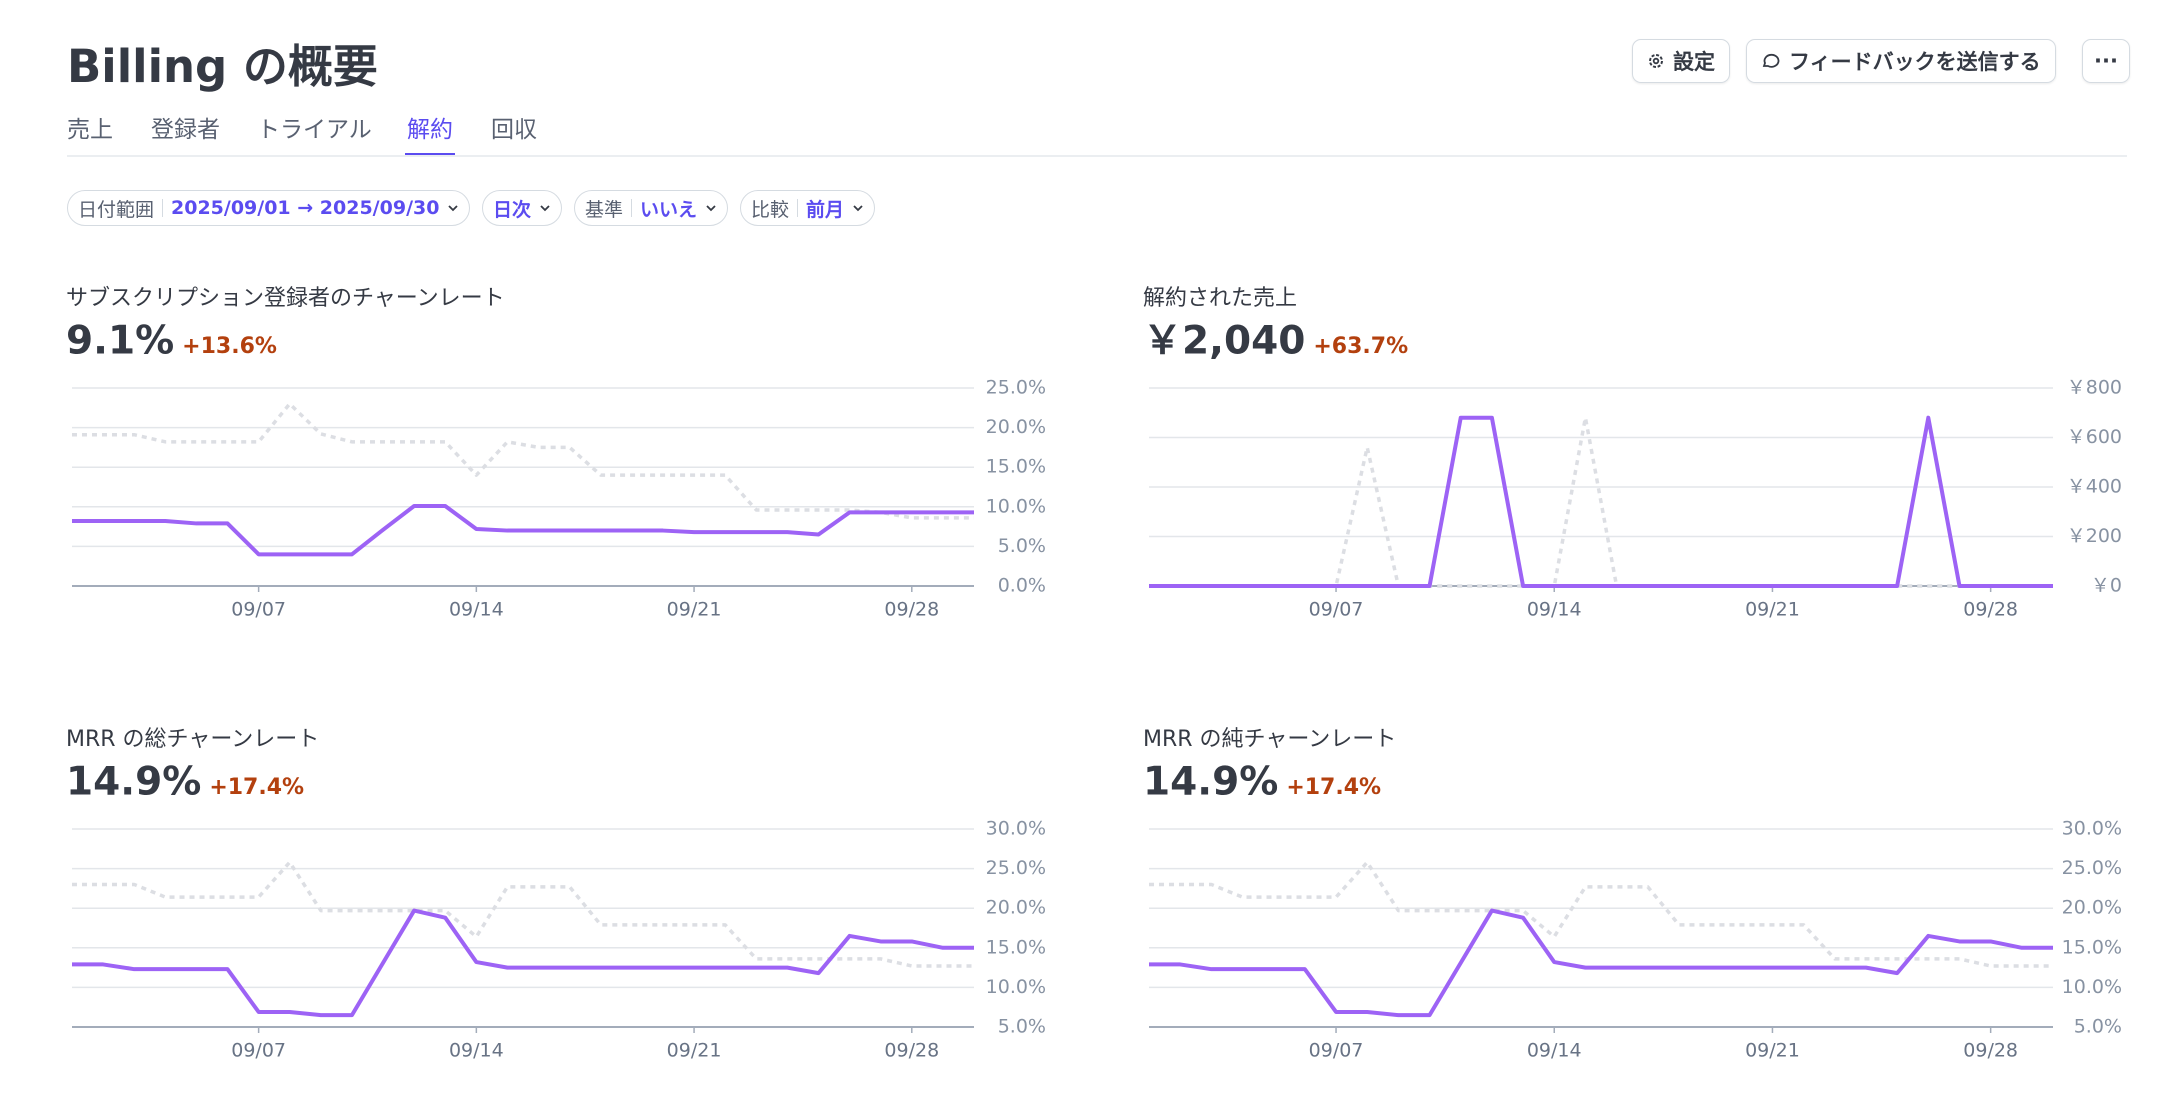 Image resolution: width=2162 pixels, height=1102 pixels. What do you see at coordinates (770, 209) in the screenshot?
I see `filter-label: 比較` at bounding box center [770, 209].